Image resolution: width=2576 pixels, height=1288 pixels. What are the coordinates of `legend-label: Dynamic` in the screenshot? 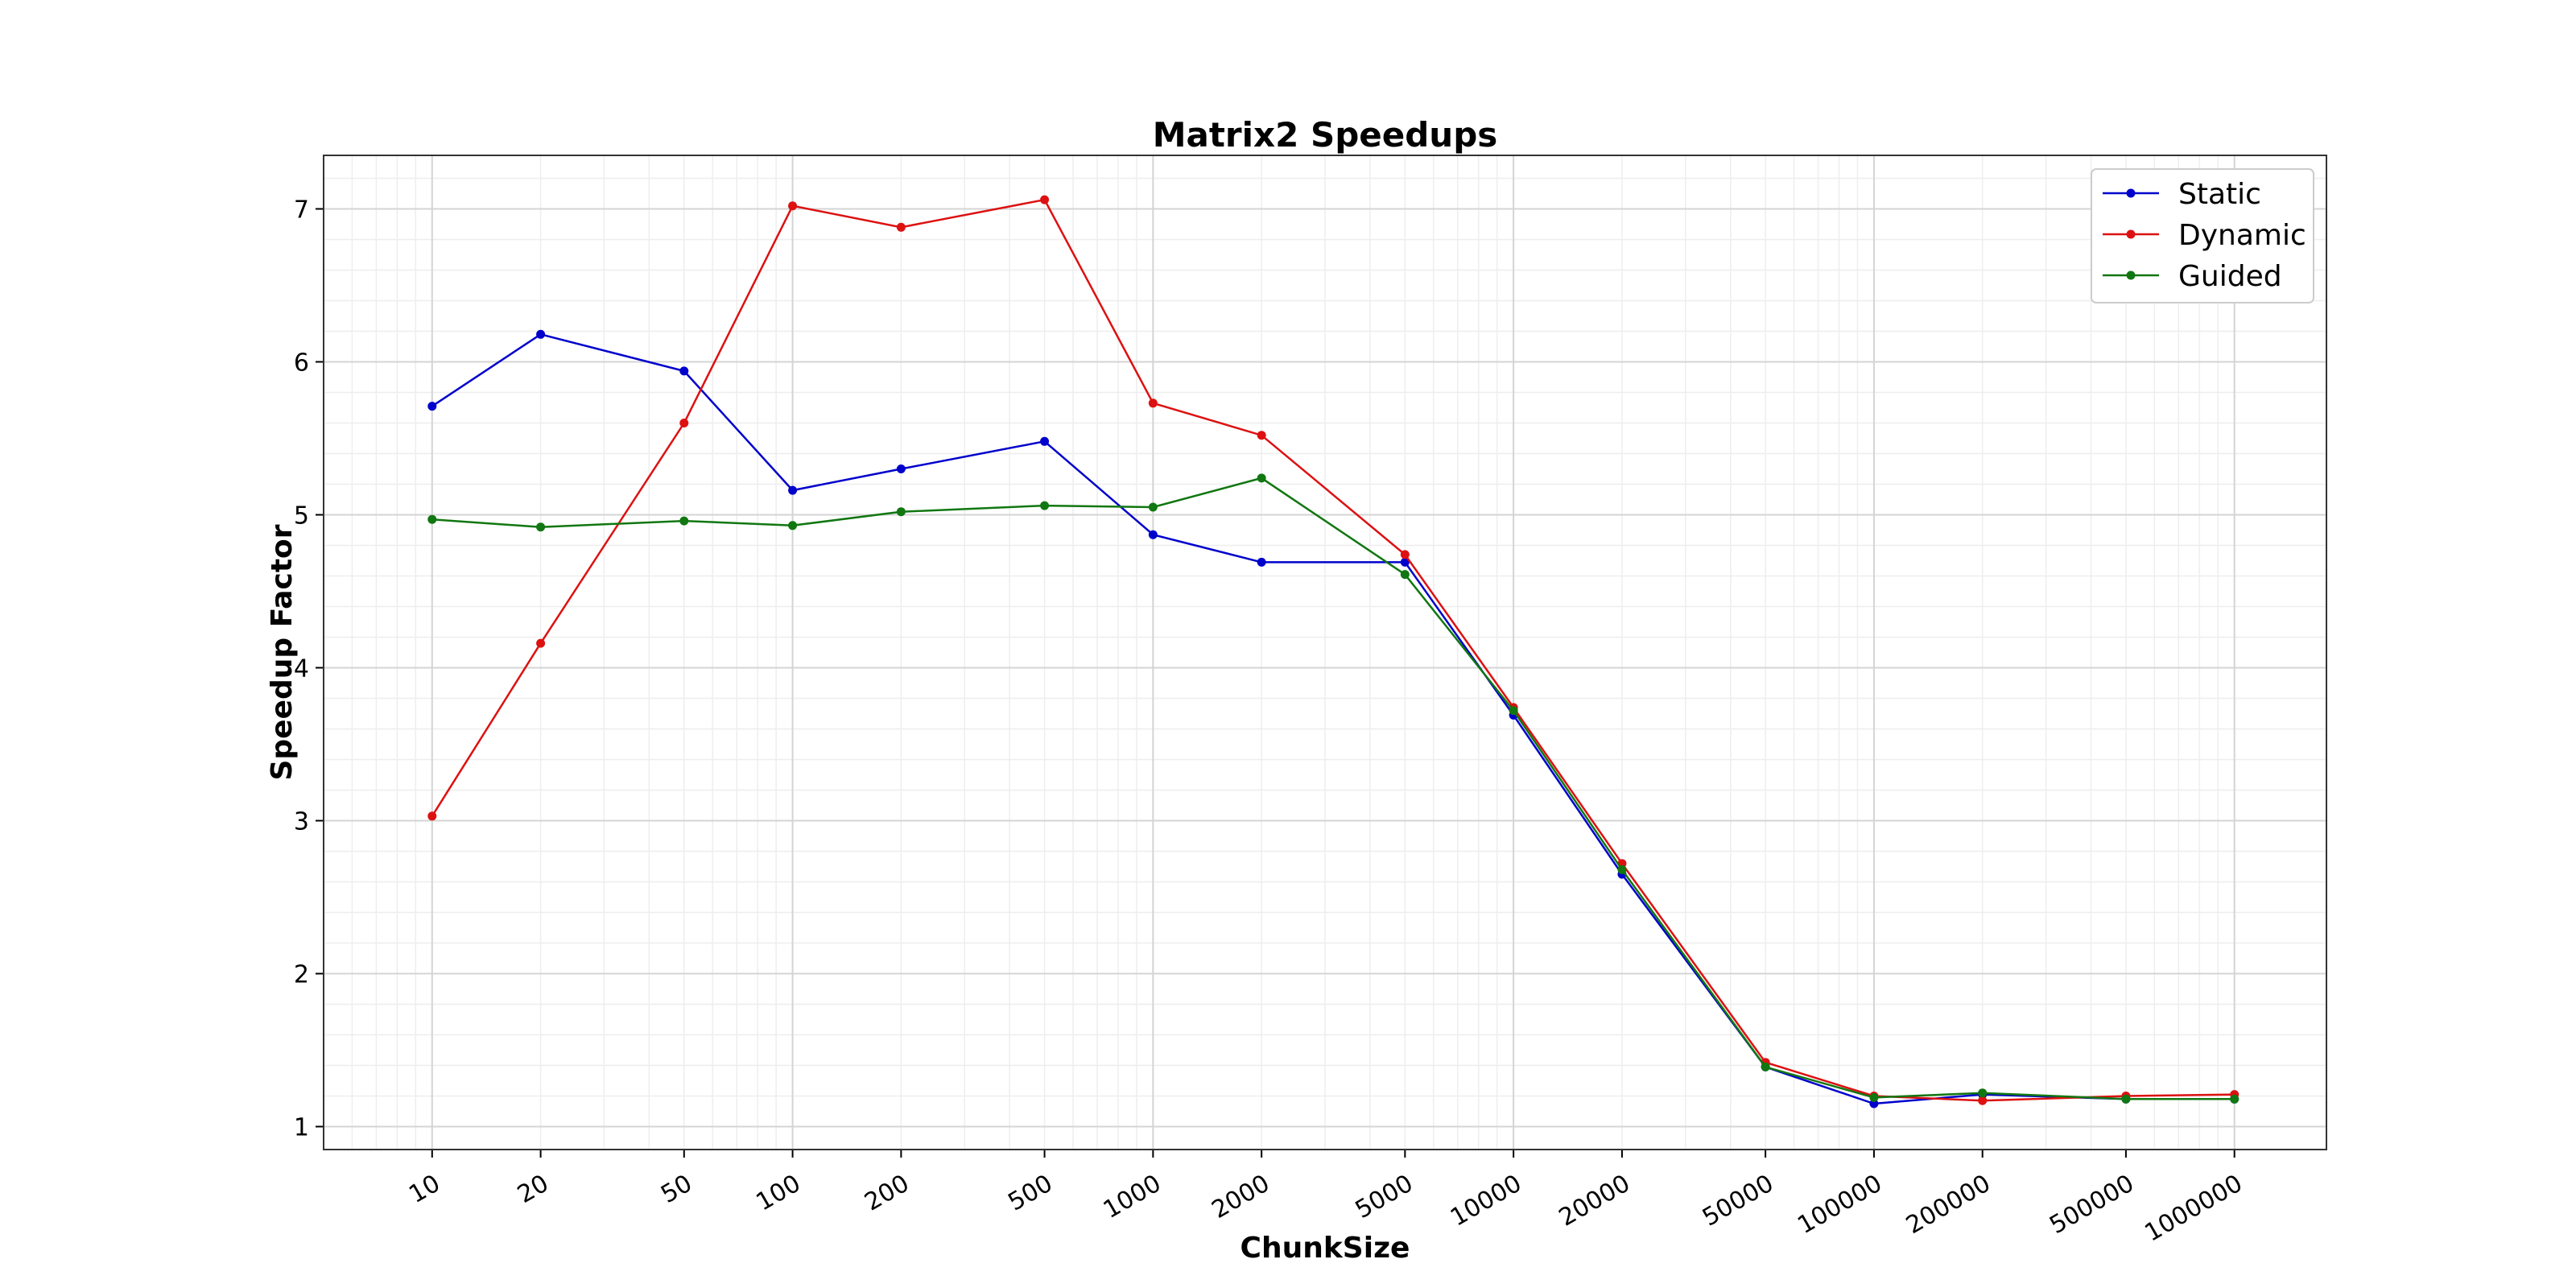 It's located at (2242, 235).